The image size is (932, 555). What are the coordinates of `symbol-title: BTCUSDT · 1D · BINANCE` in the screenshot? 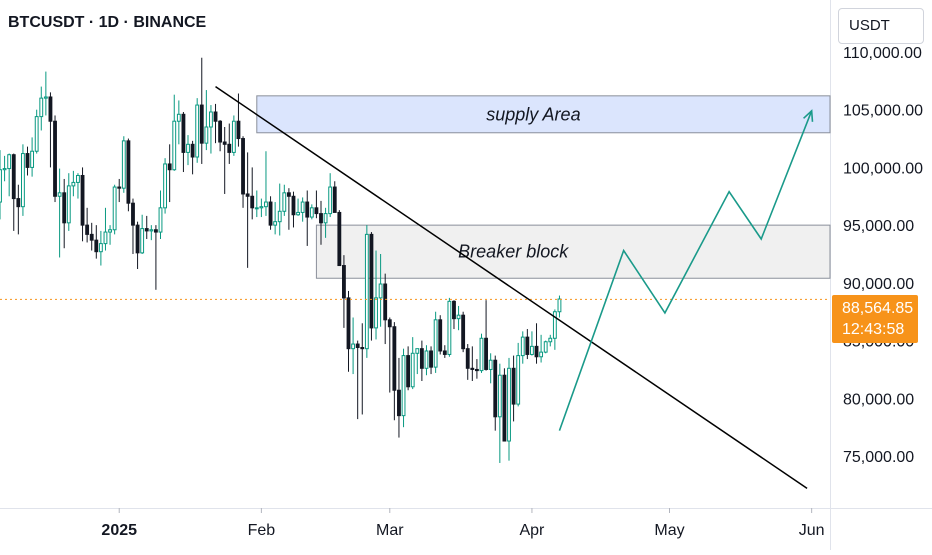 It's located at (107, 22).